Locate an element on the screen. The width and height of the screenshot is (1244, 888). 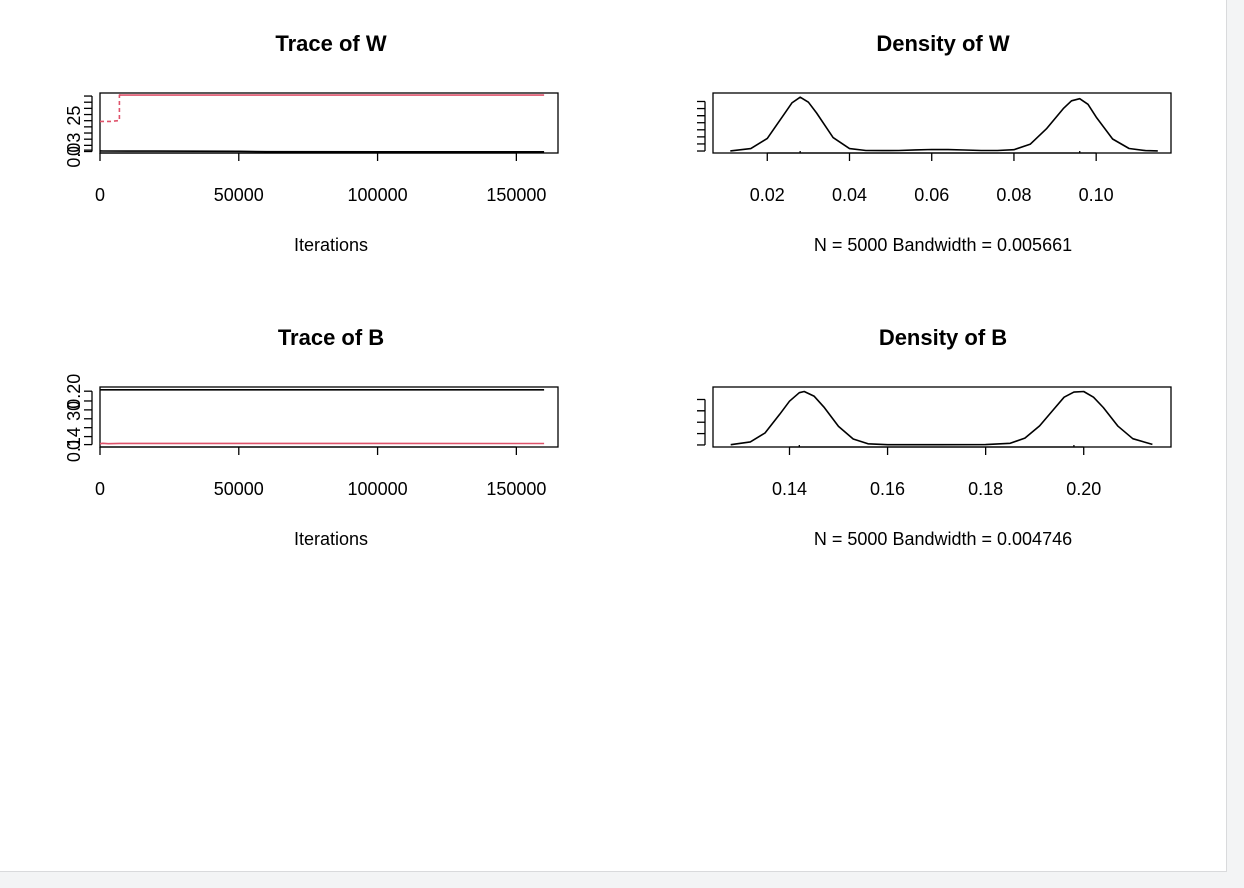
trace-b-x-tick-label: 100000 is located at coordinates (378, 489).